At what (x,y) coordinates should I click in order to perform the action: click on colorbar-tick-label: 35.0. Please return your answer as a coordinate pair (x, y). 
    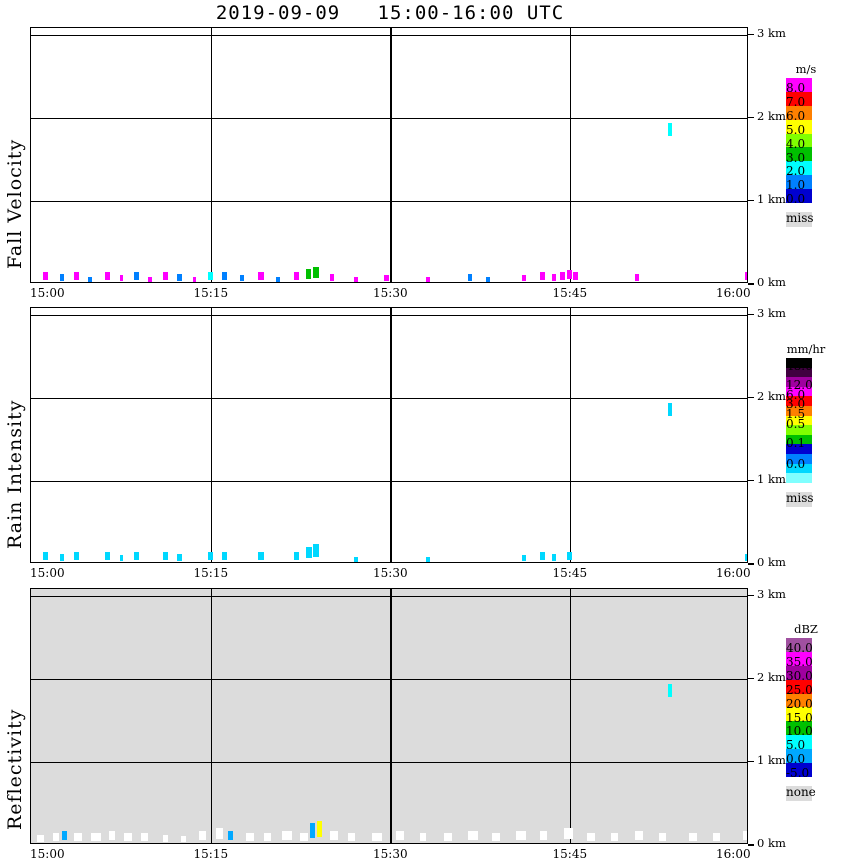
    Looking at the image, I should click on (799, 661).